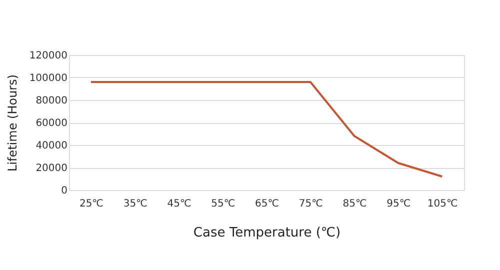  Describe the element at coordinates (398, 204) in the screenshot. I see `x-tick-label: 95℃` at that location.